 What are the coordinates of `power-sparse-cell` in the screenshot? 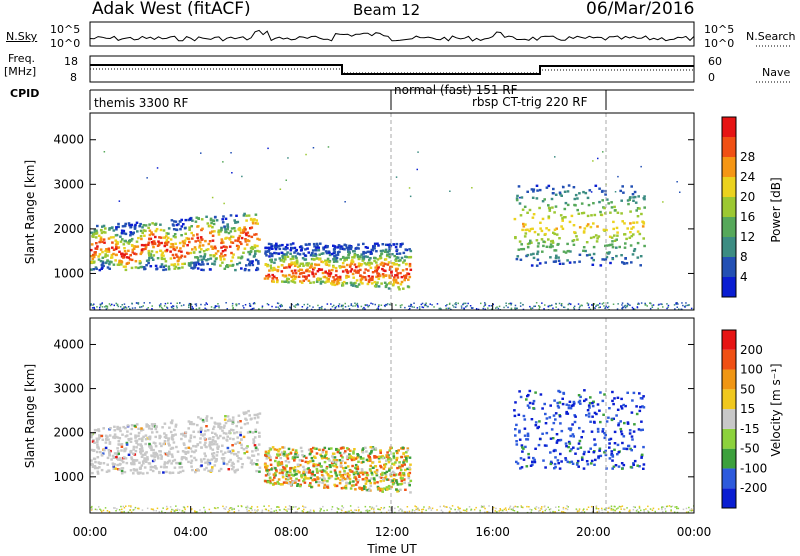 It's located at (157, 168).